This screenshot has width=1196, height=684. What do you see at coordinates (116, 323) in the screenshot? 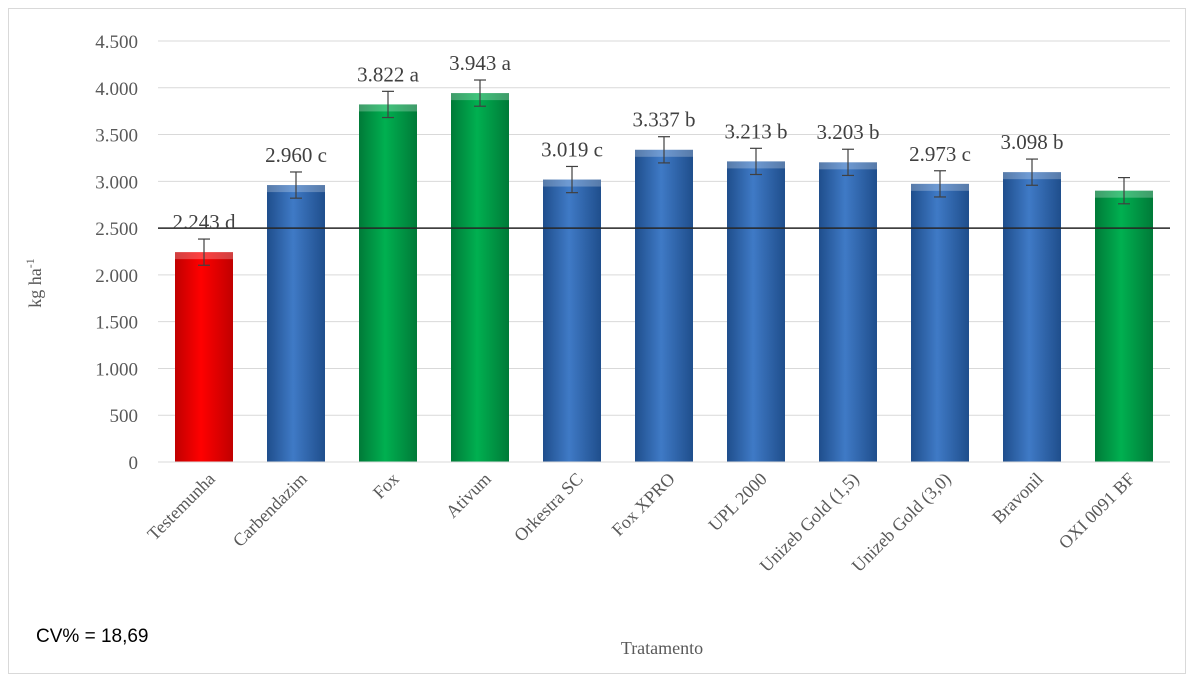
I see `y-tick-label: 1.500` at bounding box center [116, 323].